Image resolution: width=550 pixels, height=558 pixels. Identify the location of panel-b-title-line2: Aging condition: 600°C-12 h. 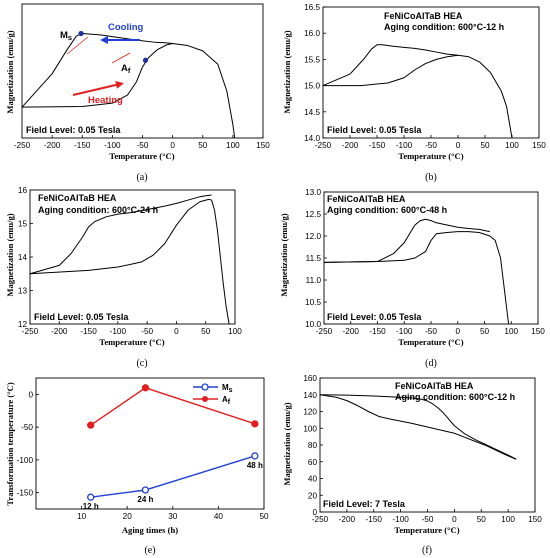
(444, 27).